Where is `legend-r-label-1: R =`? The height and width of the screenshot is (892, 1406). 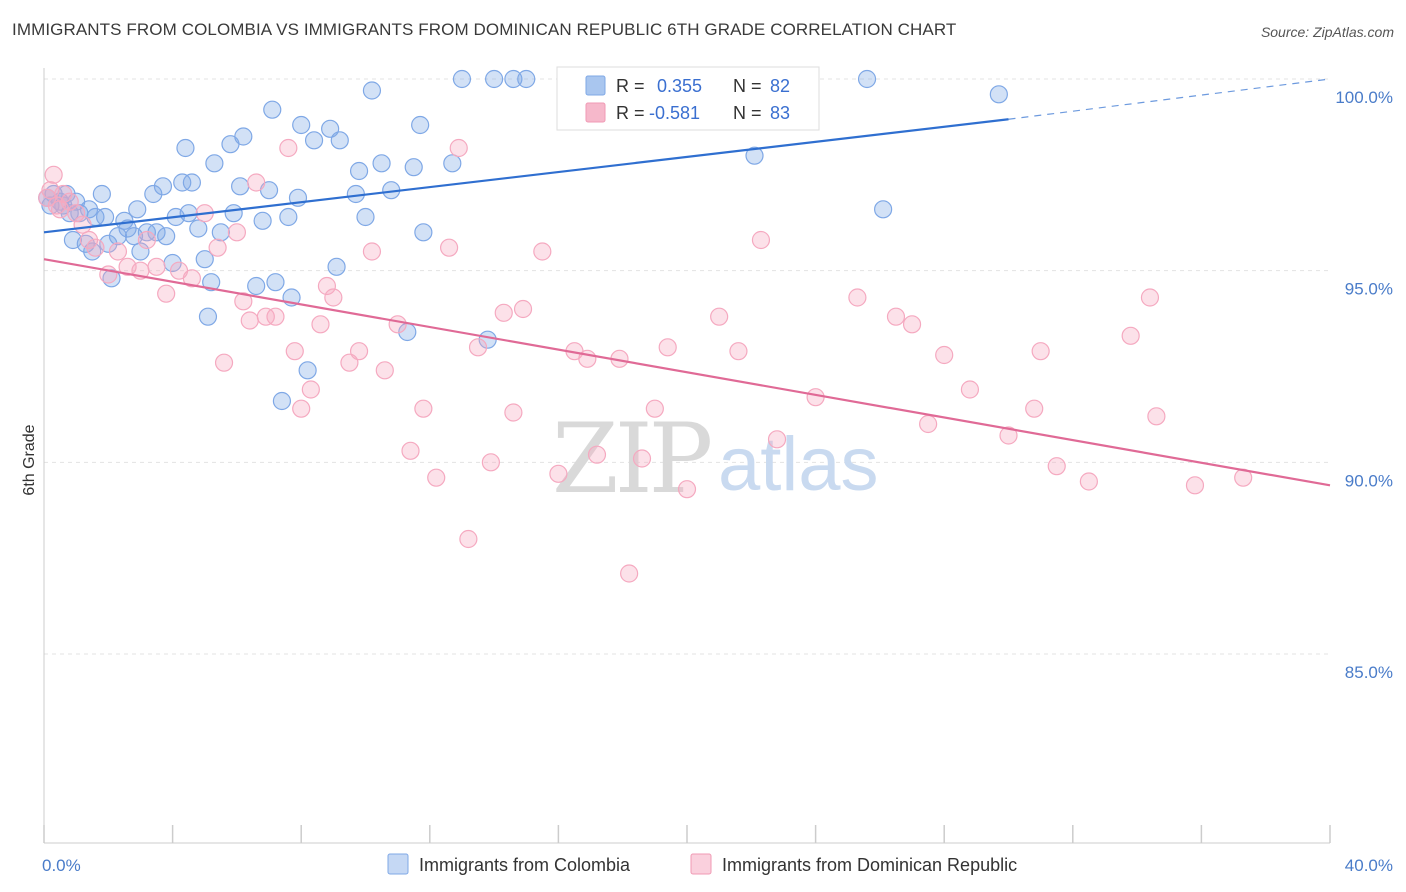 legend-r-label-1: R = is located at coordinates (630, 86).